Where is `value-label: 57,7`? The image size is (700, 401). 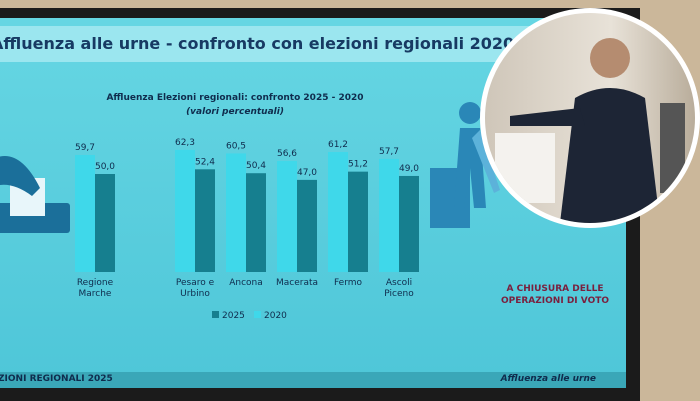
value-label: 57,7 is located at coordinates (389, 152).